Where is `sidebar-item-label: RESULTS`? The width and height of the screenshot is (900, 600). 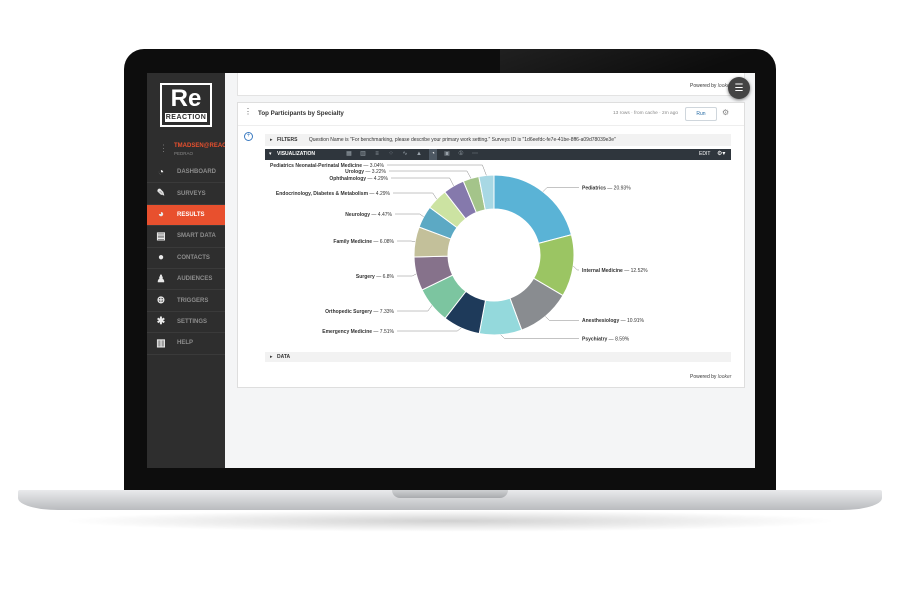 sidebar-item-label: RESULTS is located at coordinates (191, 214).